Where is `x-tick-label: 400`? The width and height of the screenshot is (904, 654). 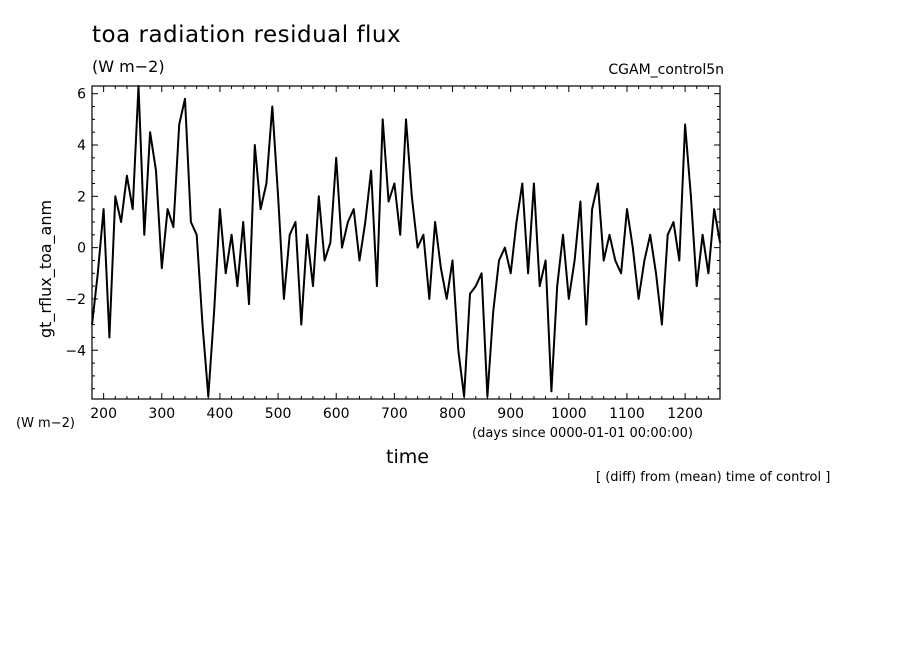 x-tick-label: 400 is located at coordinates (220, 414).